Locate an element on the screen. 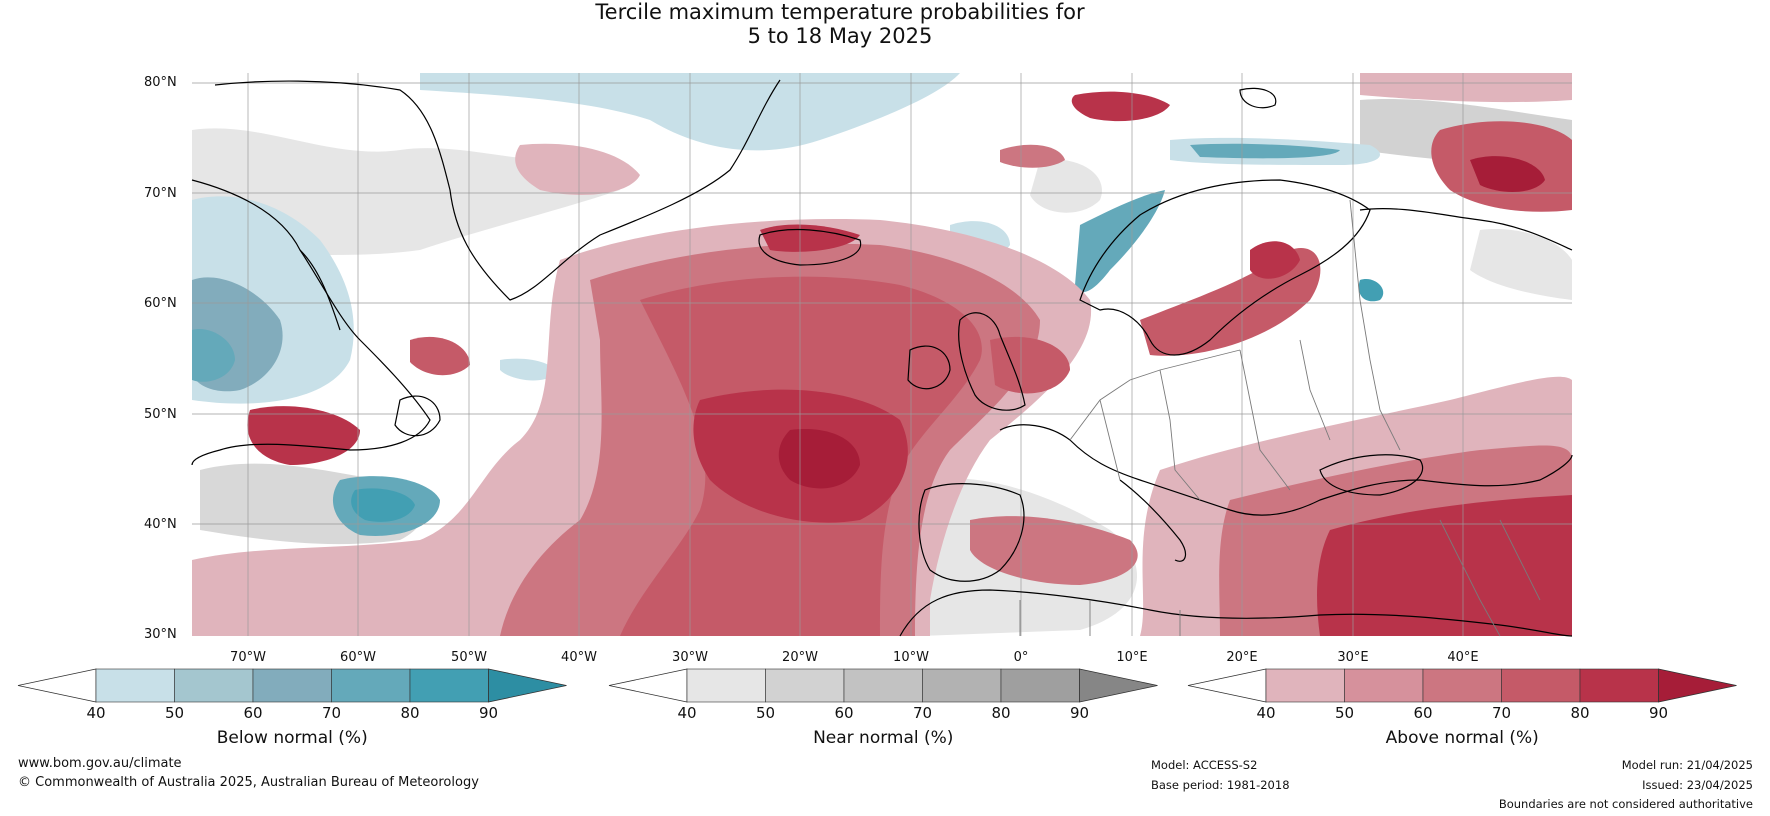  lon-label-0: 0° is located at coordinates (1021, 657).